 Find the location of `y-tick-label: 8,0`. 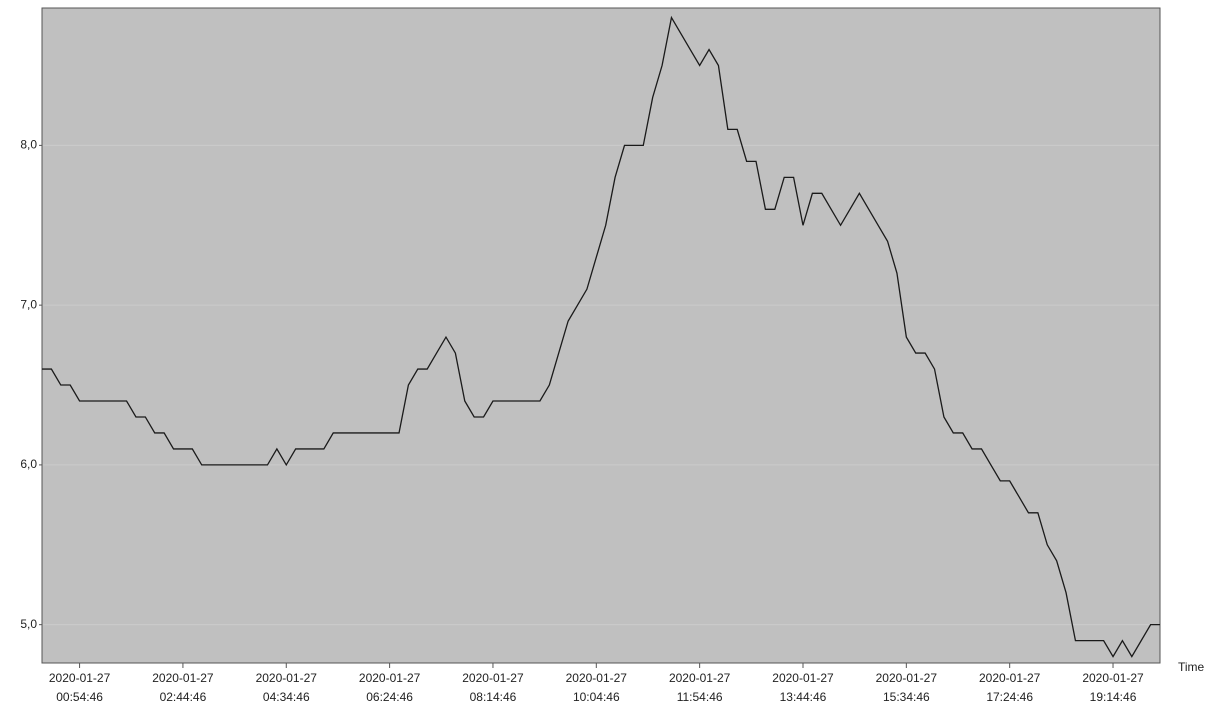

y-tick-label: 8,0 is located at coordinates (28, 145).